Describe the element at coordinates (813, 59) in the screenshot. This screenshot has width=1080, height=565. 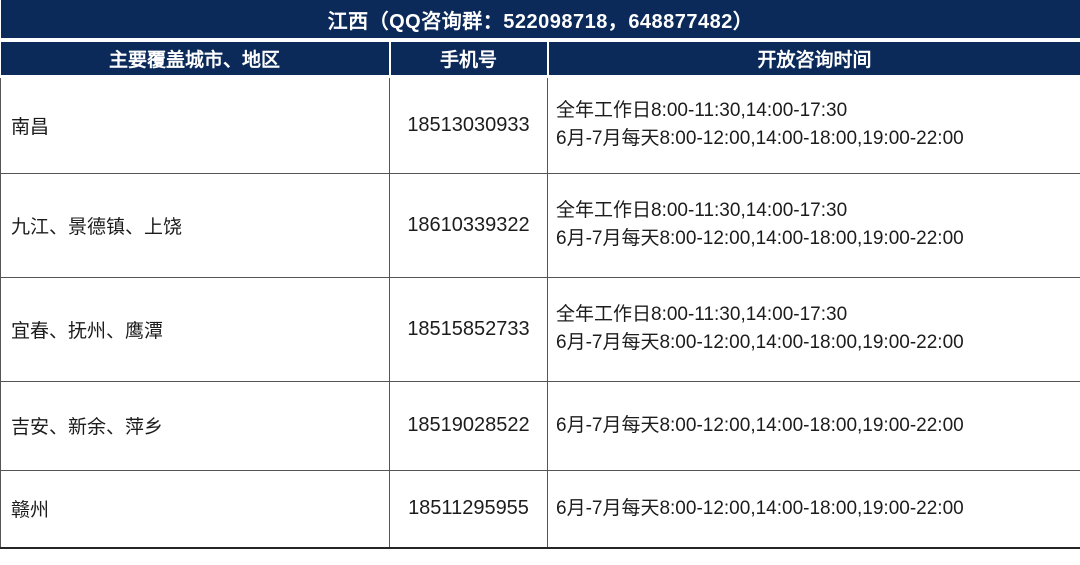
I see `column-header-hours: 开放咨询时间` at that location.